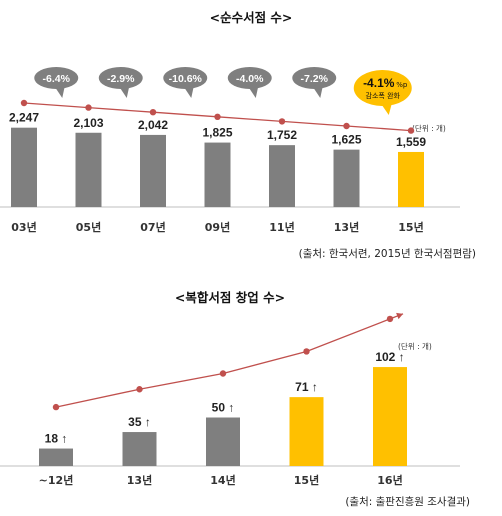 This screenshot has width=502, height=516. What do you see at coordinates (251, 17) in the screenshot?
I see `chart1-title: <순수서점 수>` at bounding box center [251, 17].